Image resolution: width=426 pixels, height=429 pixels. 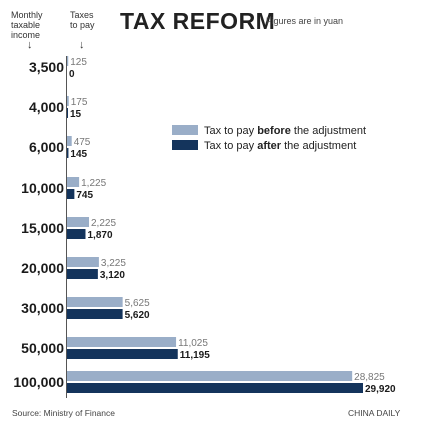 I want to click on source-note: Source: Ministry of Finance, so click(x=63, y=413).